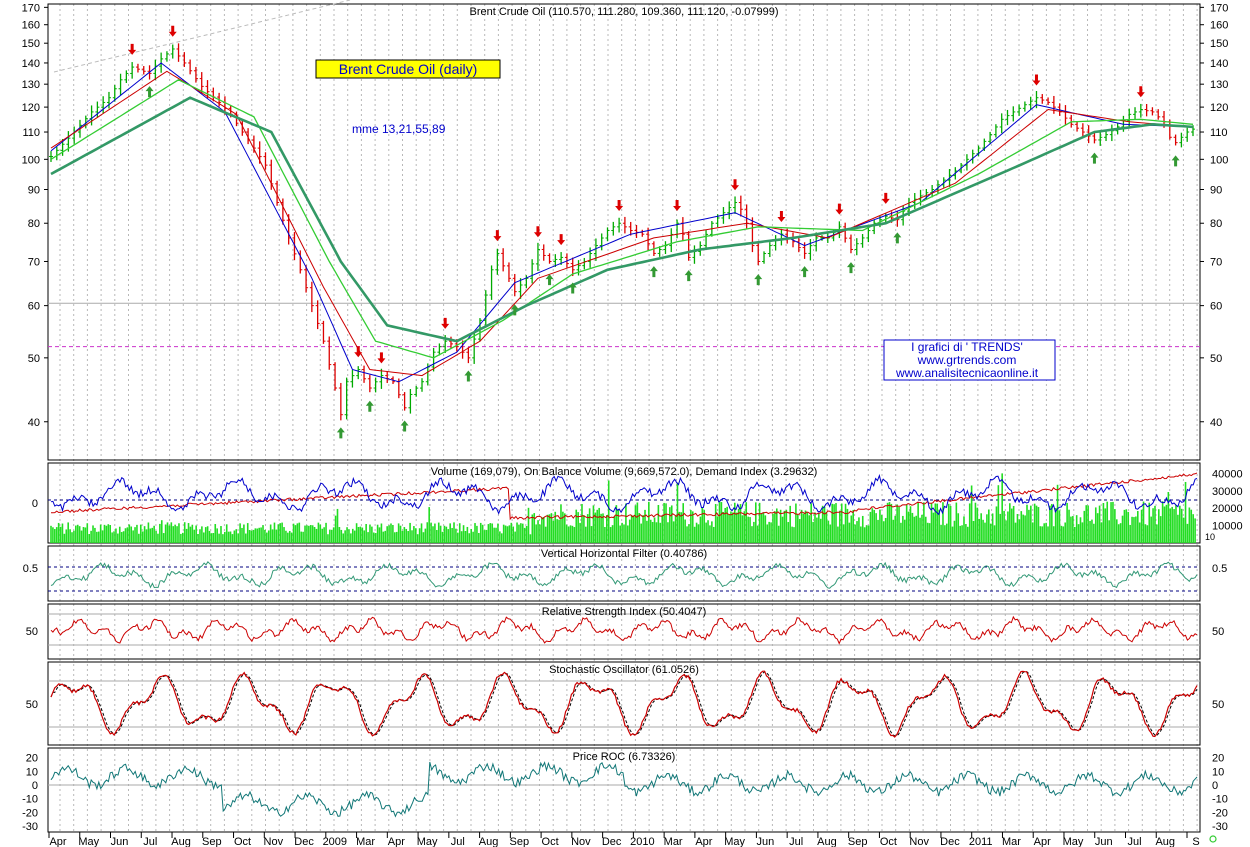 The image size is (1250, 847). Describe the element at coordinates (34, 307) in the screenshot. I see `price-tick-left: 60` at that location.